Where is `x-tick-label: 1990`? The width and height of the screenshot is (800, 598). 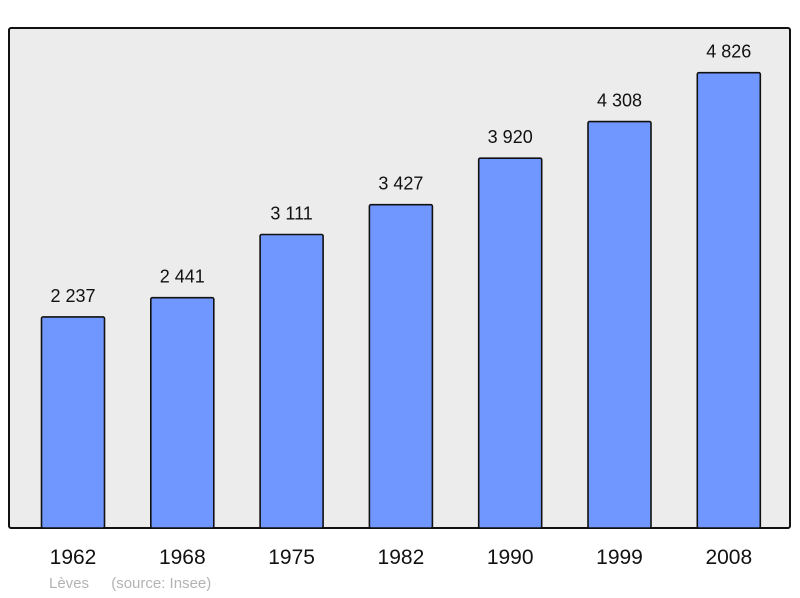 x-tick-label: 1990 is located at coordinates (510, 557).